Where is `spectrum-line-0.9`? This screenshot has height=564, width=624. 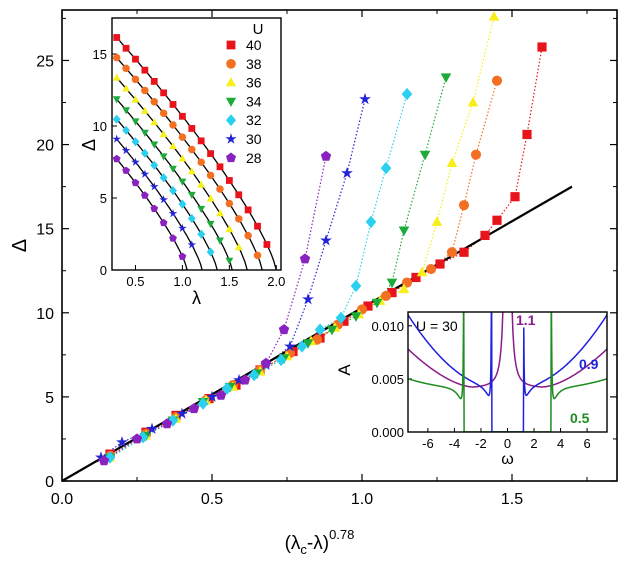
spectrum-line-0.9 is located at coordinates (507, 372).